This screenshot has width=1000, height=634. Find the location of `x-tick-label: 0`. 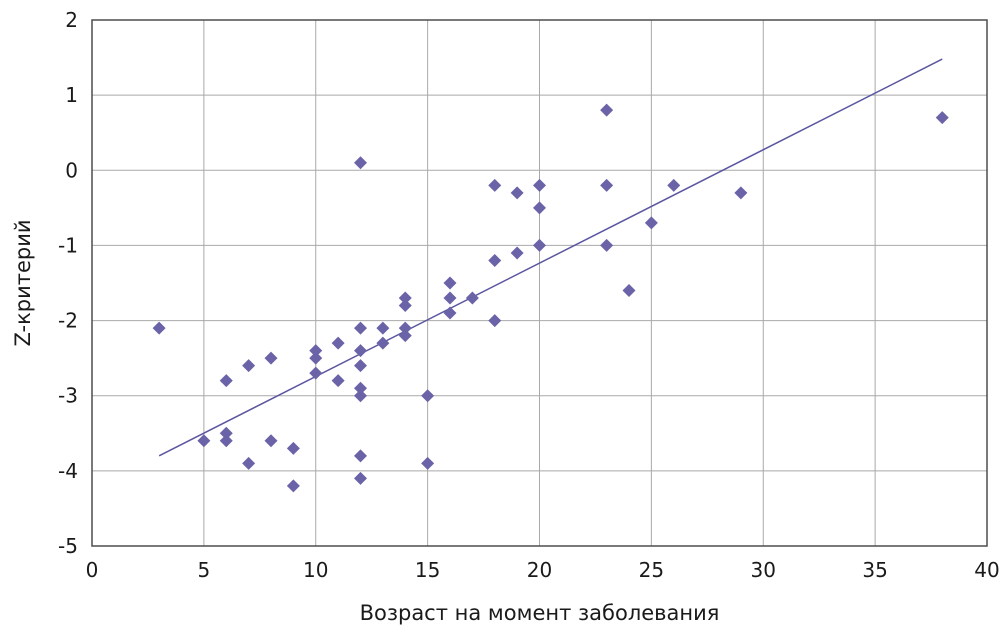

x-tick-label: 0 is located at coordinates (92, 570).